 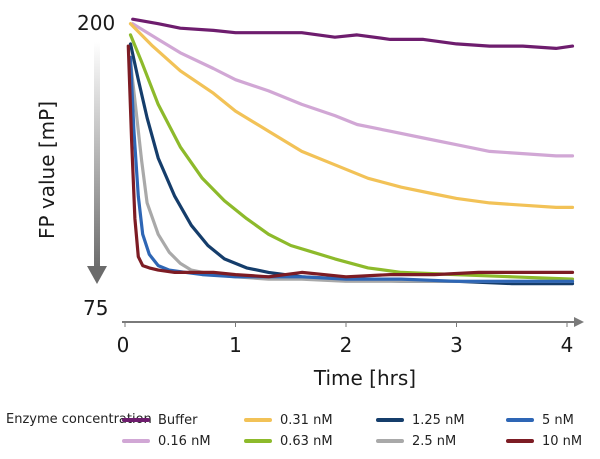 I want to click on x-tick-label: 0, so click(x=123, y=345).